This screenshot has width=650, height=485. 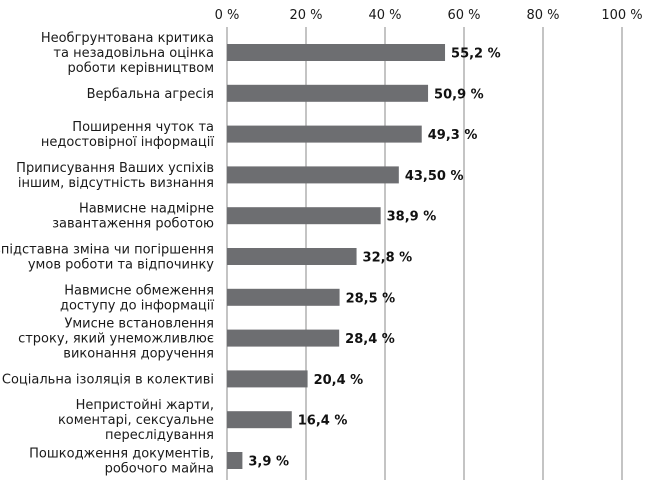 What do you see at coordinates (429, 15) in the screenshot?
I see `axis-tick-labels: 0 % 20 % 40 % 60 % 80 % 100 %` at bounding box center [429, 15].